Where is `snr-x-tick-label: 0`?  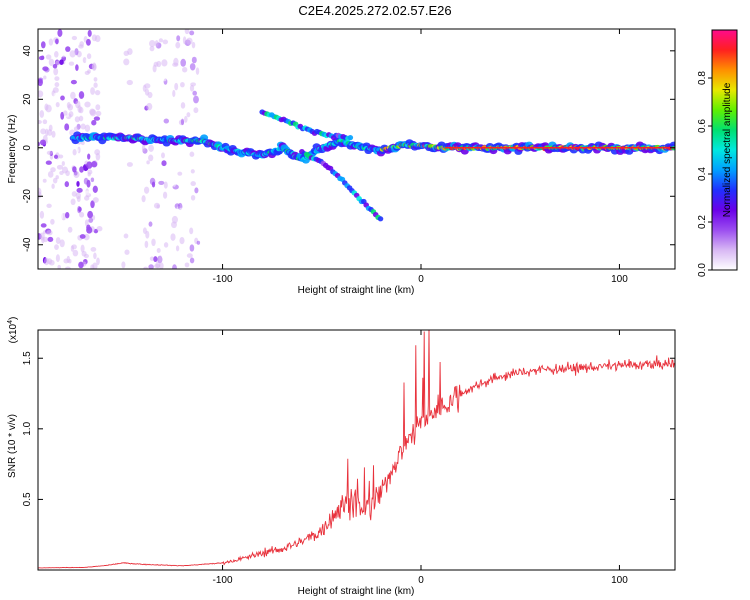
snr-x-tick-label: 0 is located at coordinates (421, 580).